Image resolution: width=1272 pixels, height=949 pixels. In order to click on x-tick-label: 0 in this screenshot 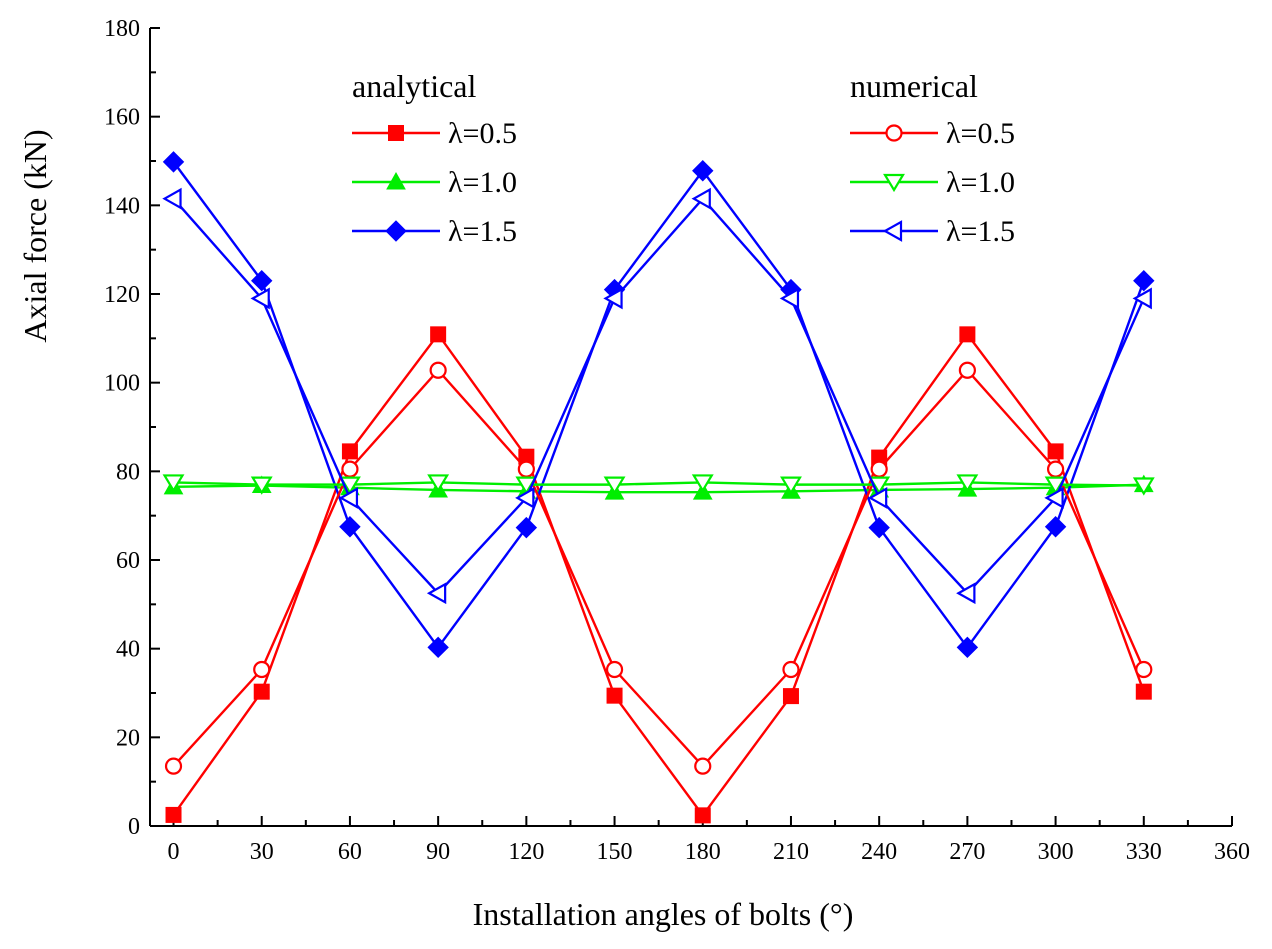, I will do `click(174, 852)`.